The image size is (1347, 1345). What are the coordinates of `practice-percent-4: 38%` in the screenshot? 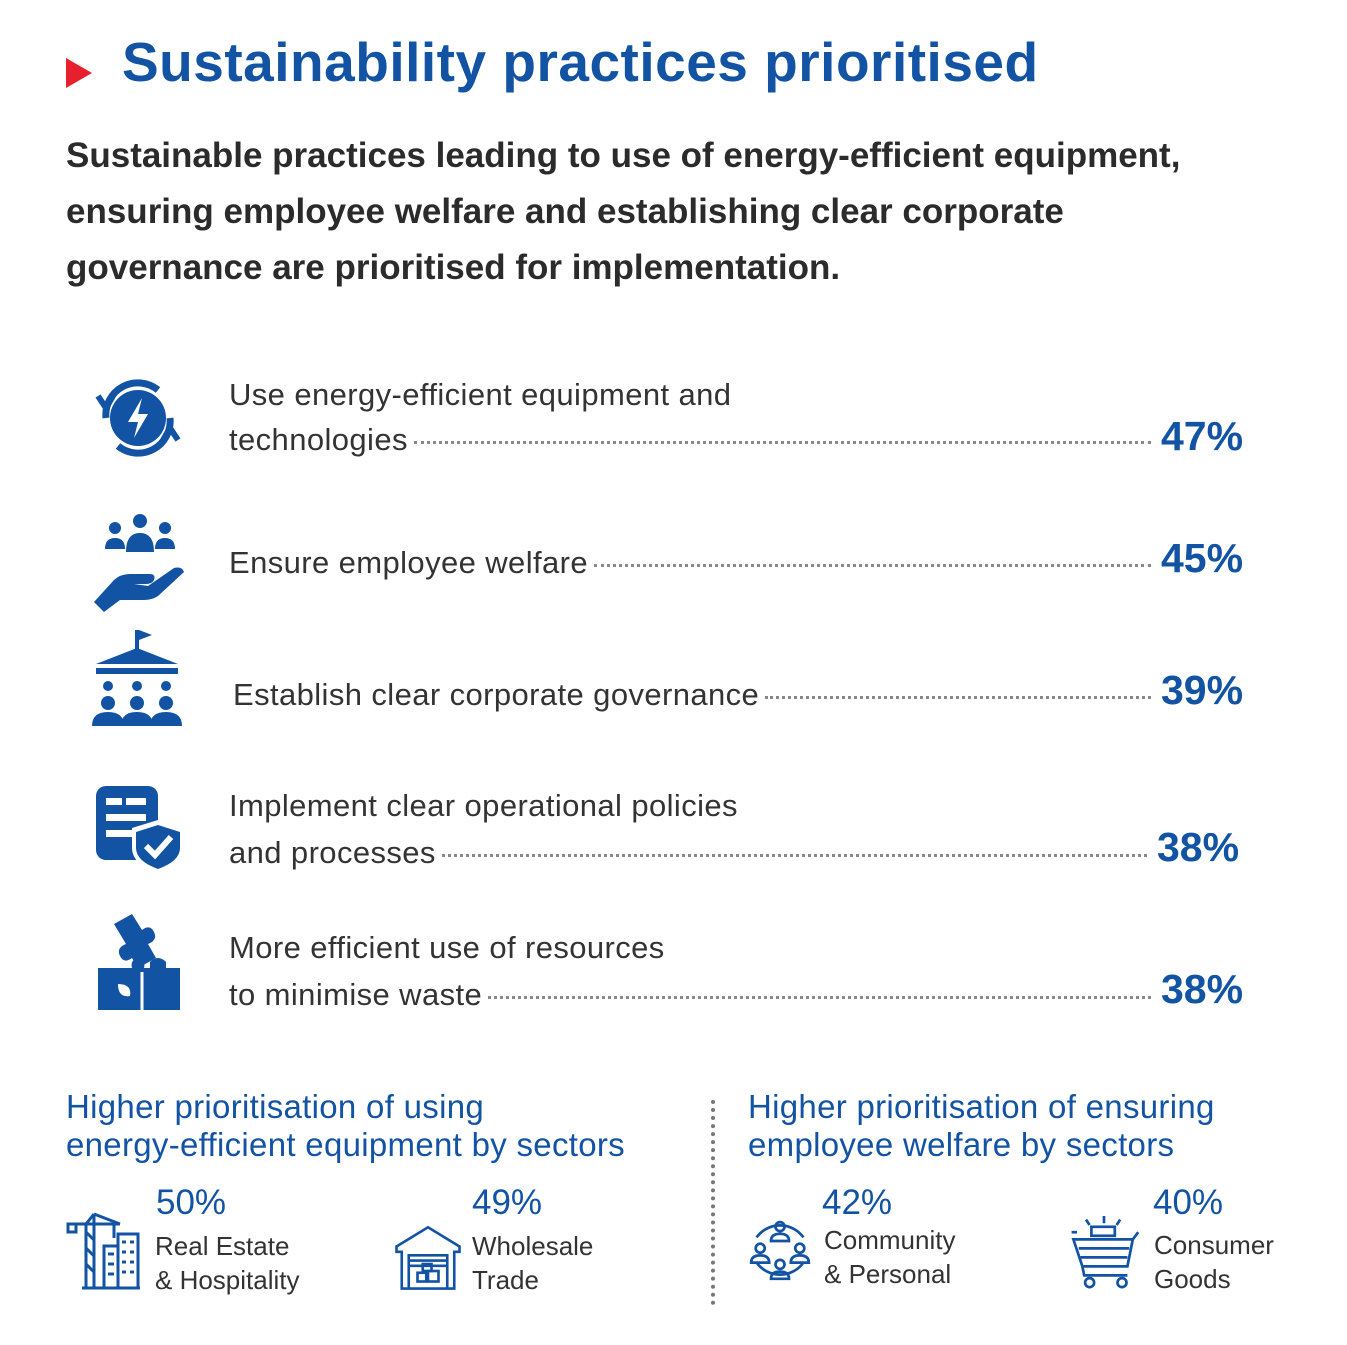 It's located at (1198, 847).